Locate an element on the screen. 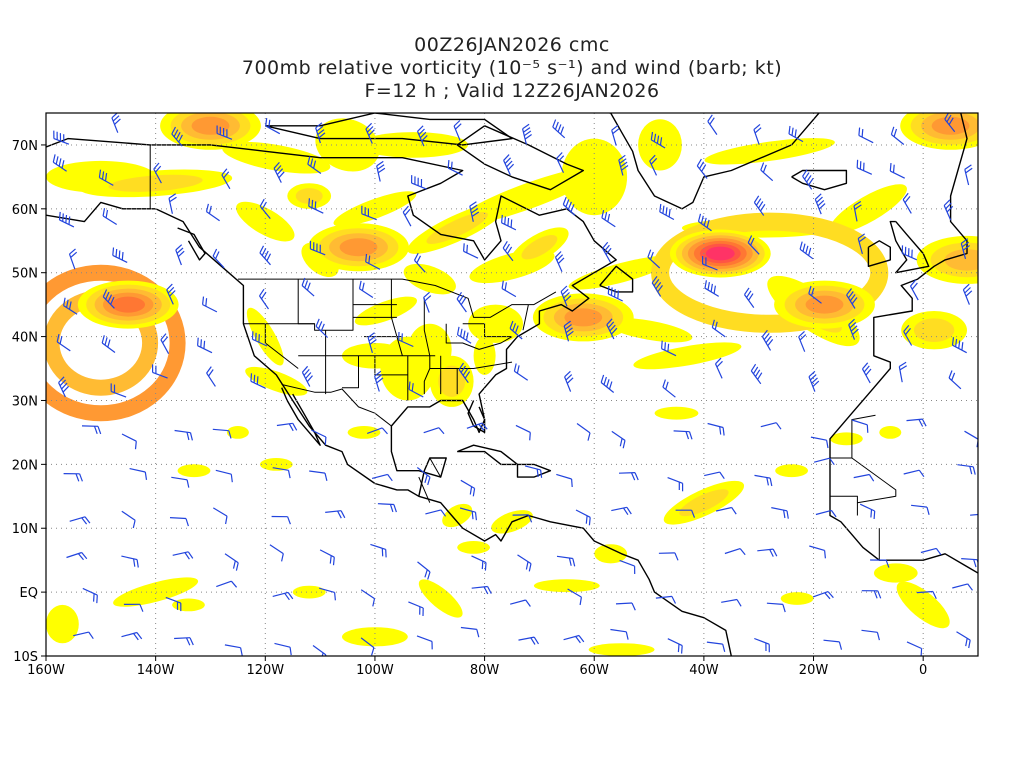 The image size is (1024, 768). lat-tick-label: 30N is located at coordinates (25, 402).